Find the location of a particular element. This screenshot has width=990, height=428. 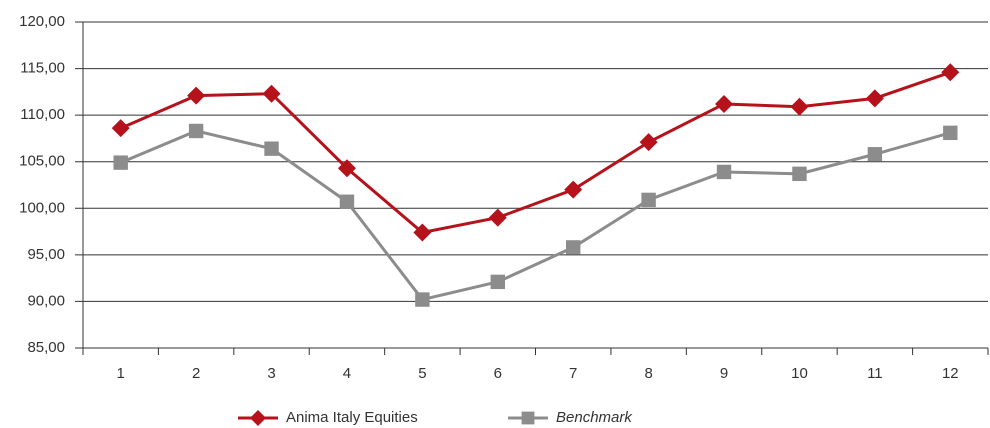

x-tick-label: 11 is located at coordinates (875, 373).